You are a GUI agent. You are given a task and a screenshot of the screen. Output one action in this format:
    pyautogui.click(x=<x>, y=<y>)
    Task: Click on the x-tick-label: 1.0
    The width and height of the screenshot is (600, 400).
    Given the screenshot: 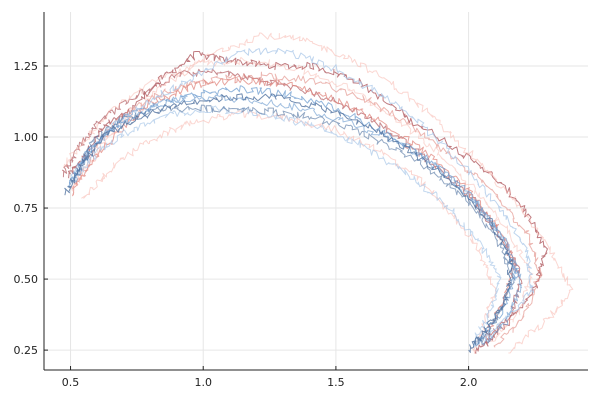 What is the action you would take?
    pyautogui.click(x=203, y=382)
    